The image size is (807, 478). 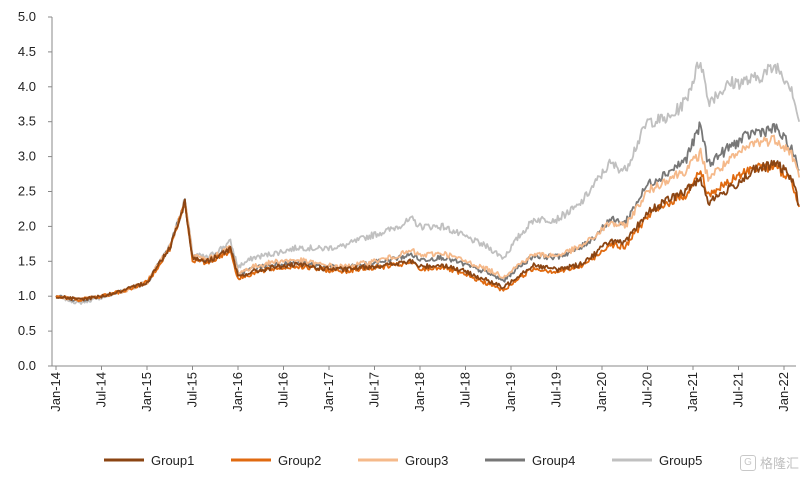 What do you see at coordinates (55, 392) in the screenshot?
I see `x-tick-label: Jan-14` at bounding box center [55, 392].